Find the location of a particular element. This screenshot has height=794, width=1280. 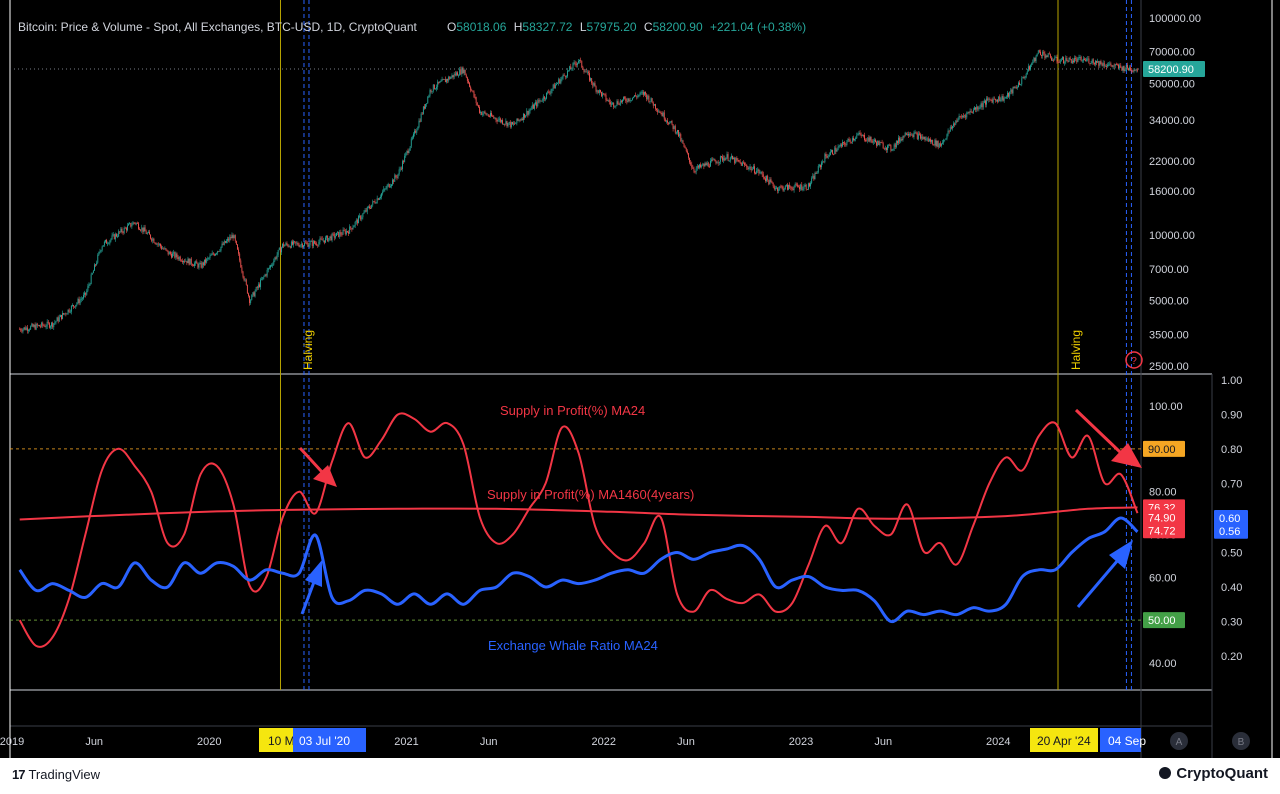

price-tick: 10000.00 is located at coordinates (1172, 236).